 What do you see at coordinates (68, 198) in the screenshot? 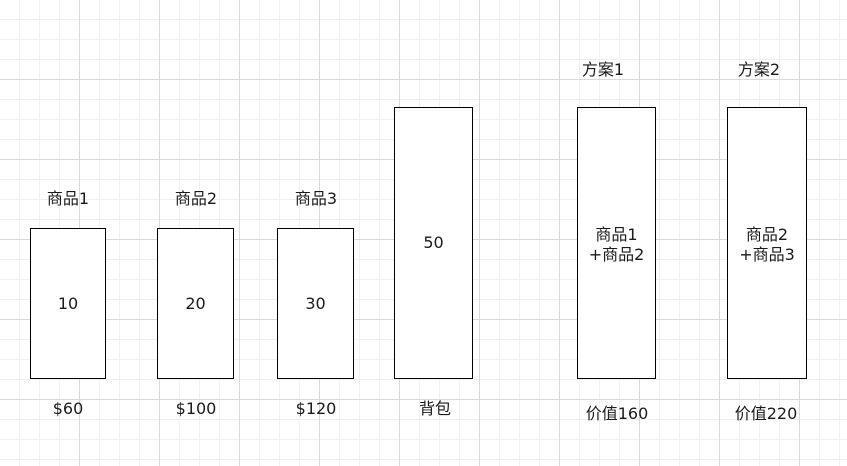
I see `item-1-name: 商品1` at bounding box center [68, 198].